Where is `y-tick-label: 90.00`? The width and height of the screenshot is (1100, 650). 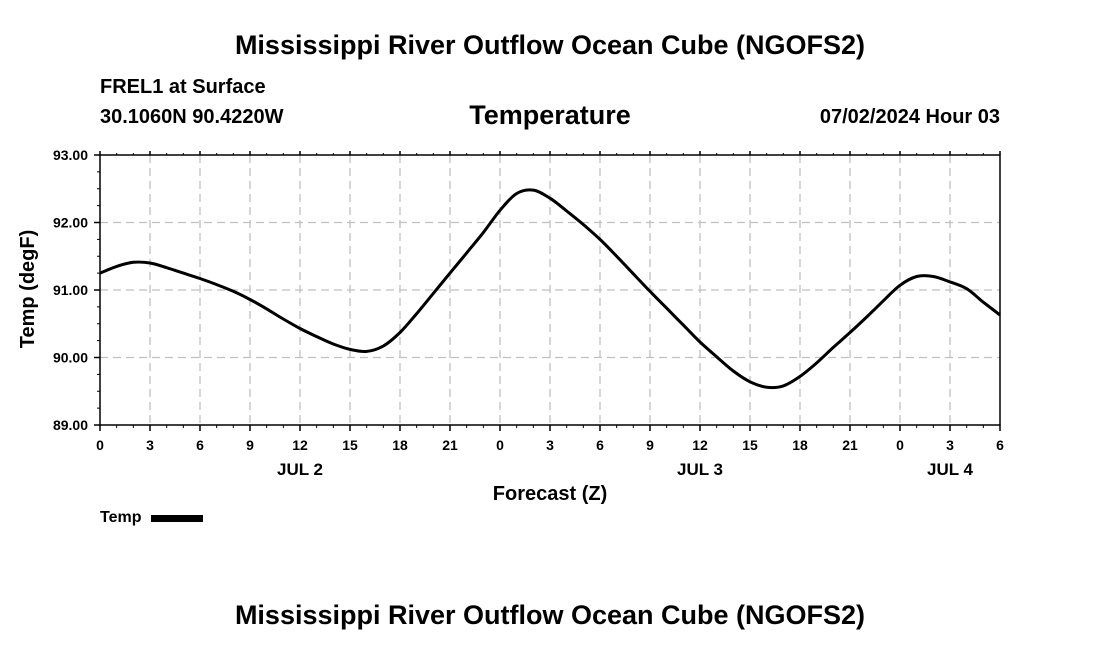
y-tick-label: 90.00 is located at coordinates (70, 358).